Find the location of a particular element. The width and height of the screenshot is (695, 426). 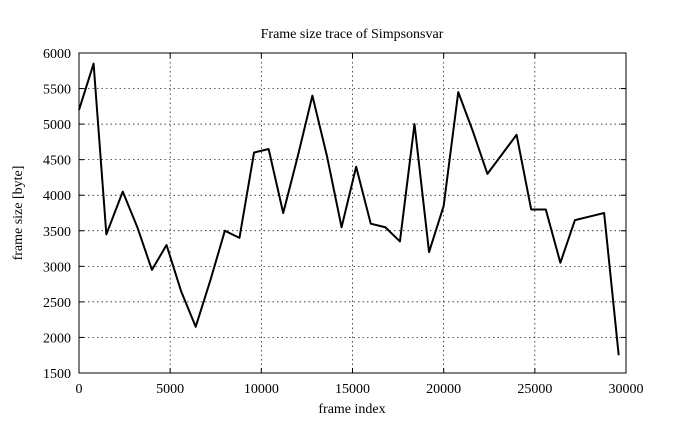

y-tick-label: 3000 is located at coordinates (57, 267).